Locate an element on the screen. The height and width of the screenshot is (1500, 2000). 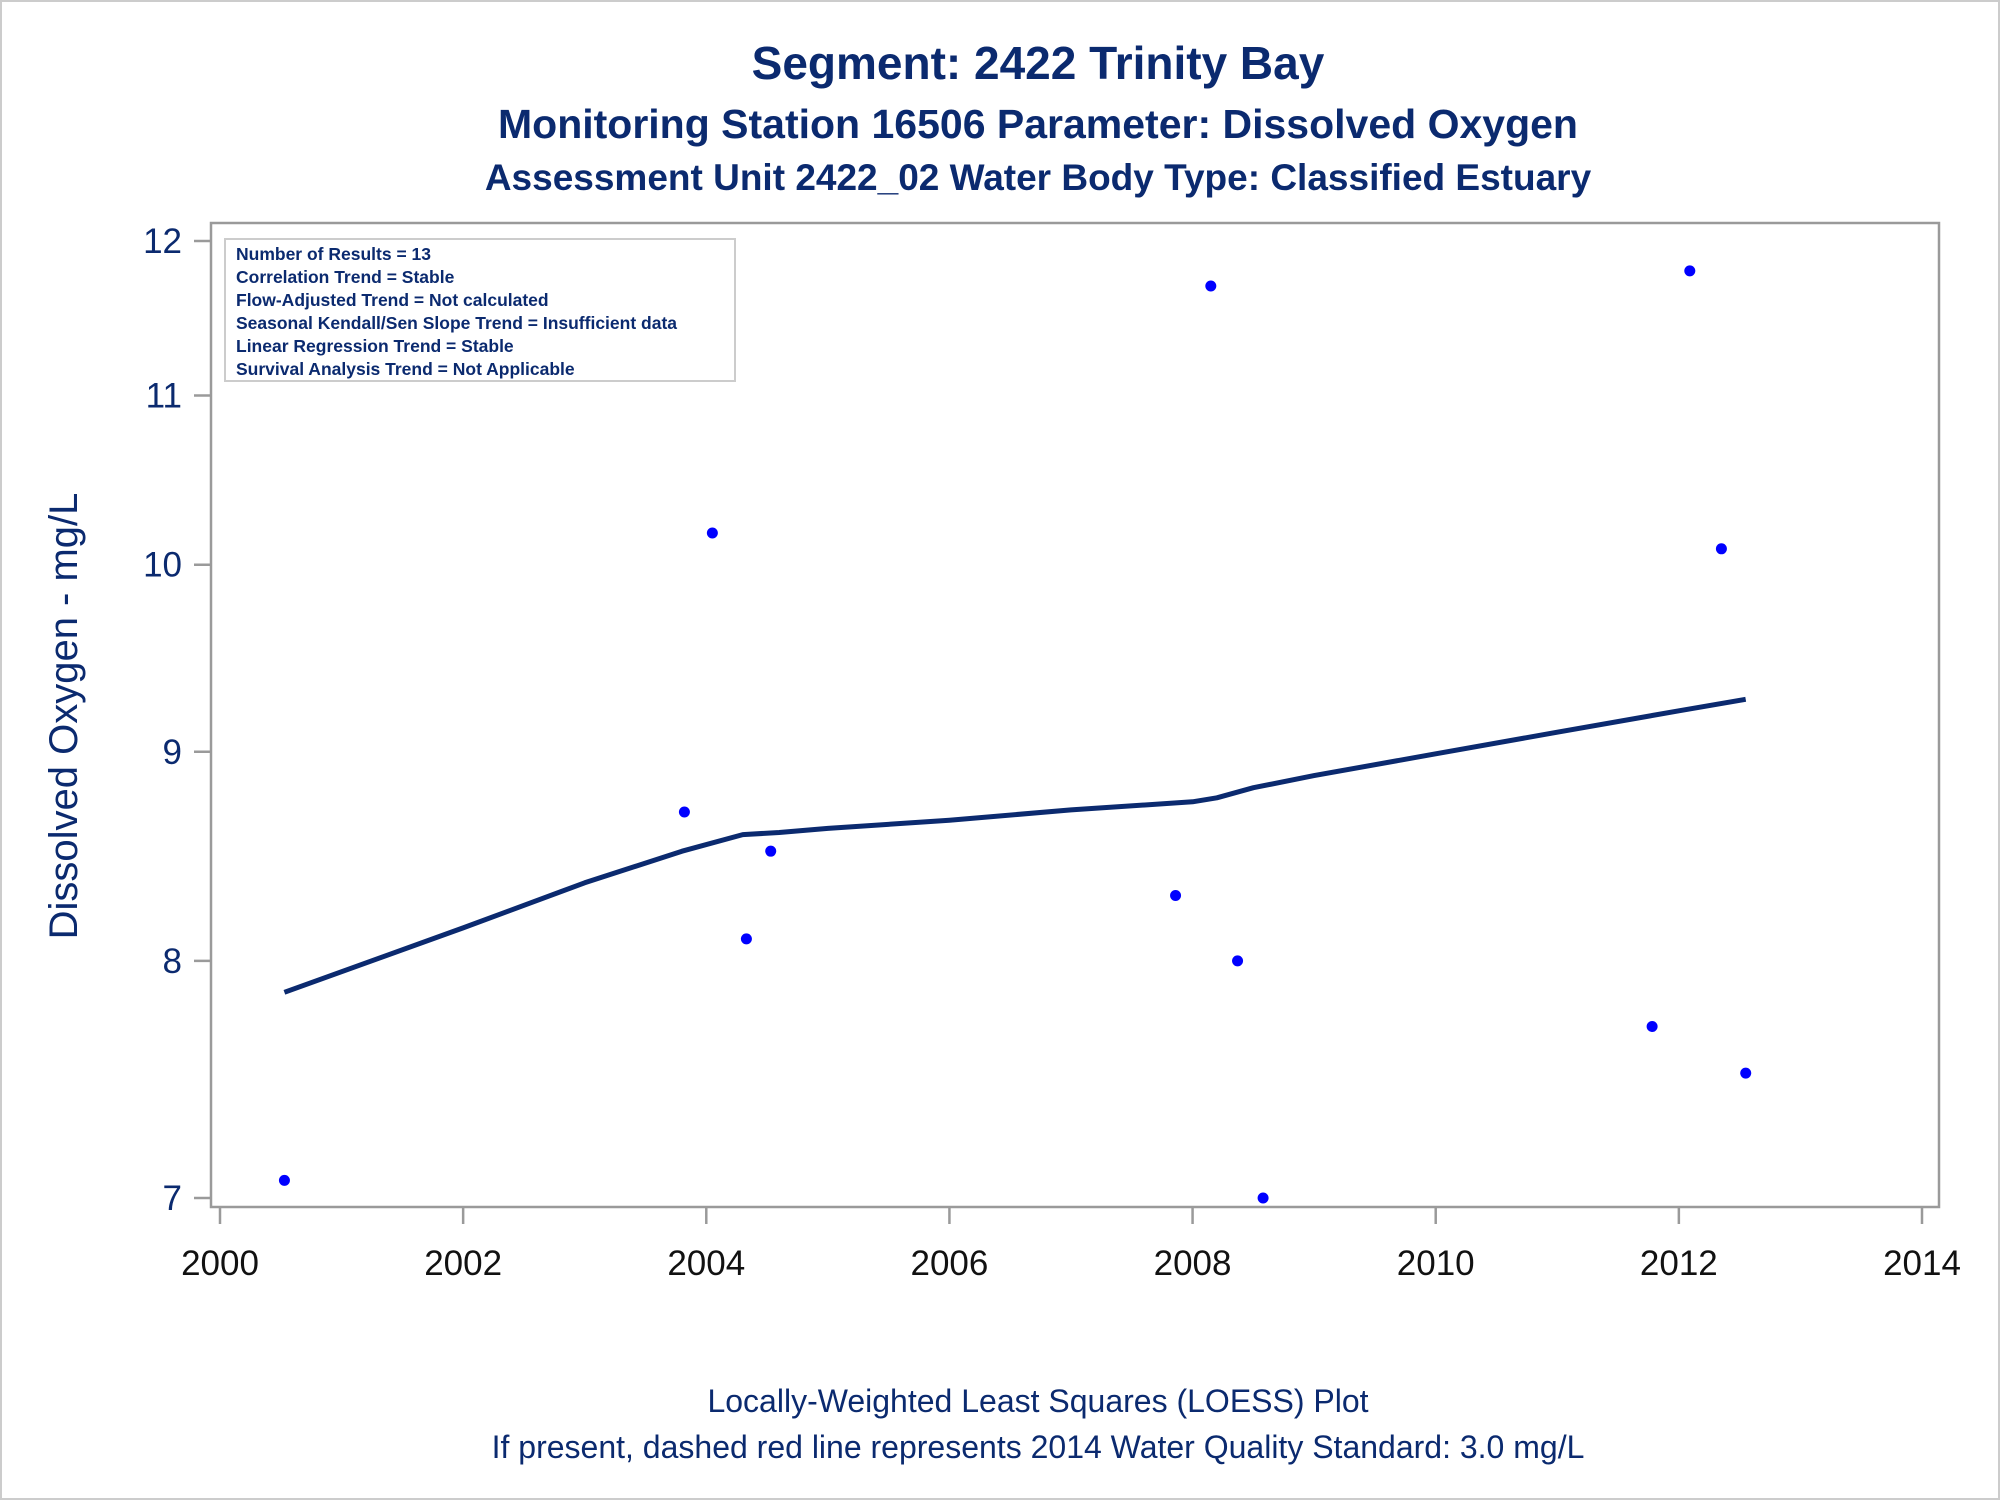
y-tick-label: 11 is located at coordinates (164, 395).